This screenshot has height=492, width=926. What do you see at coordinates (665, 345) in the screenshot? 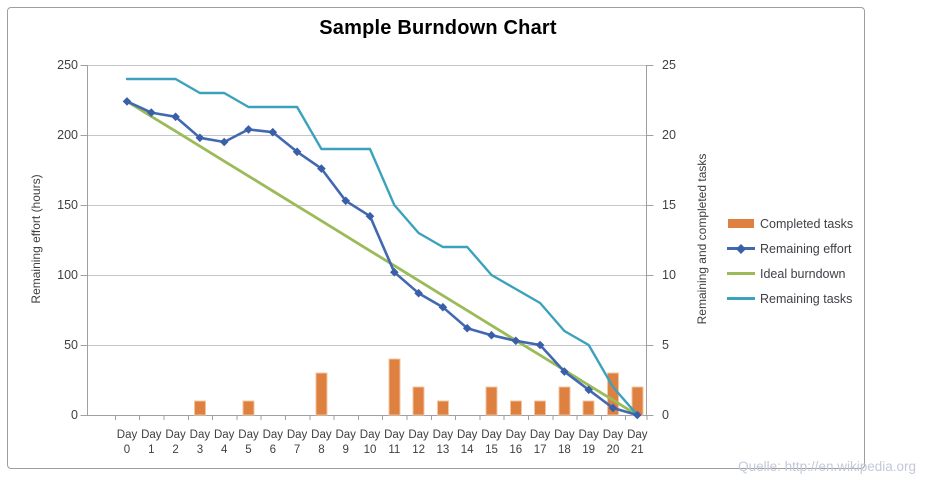
I see `right-axis-tick-label: 5` at bounding box center [665, 345].